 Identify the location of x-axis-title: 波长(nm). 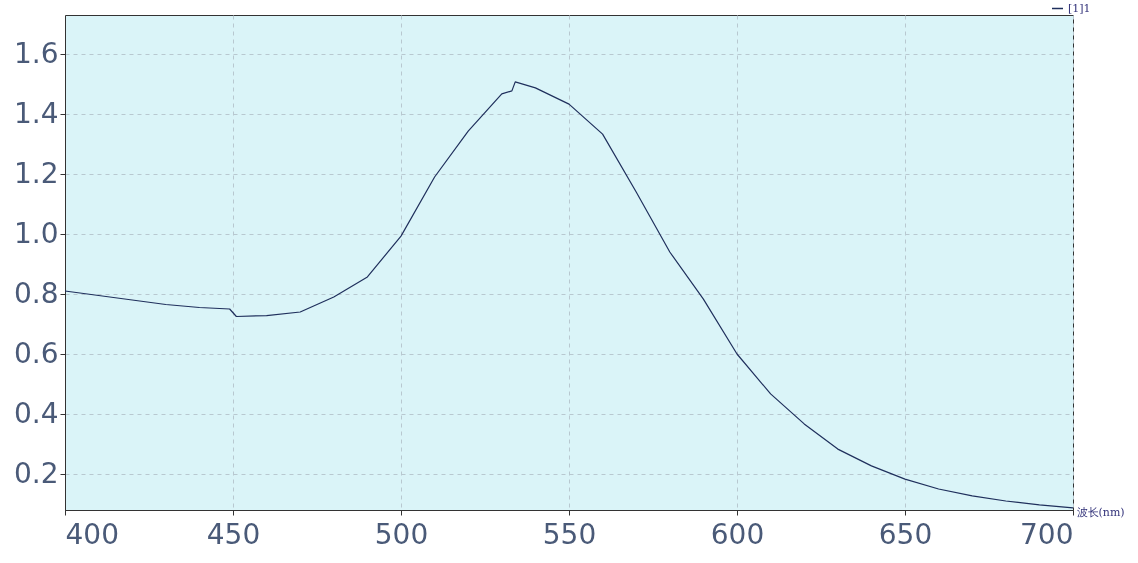
(1100, 512).